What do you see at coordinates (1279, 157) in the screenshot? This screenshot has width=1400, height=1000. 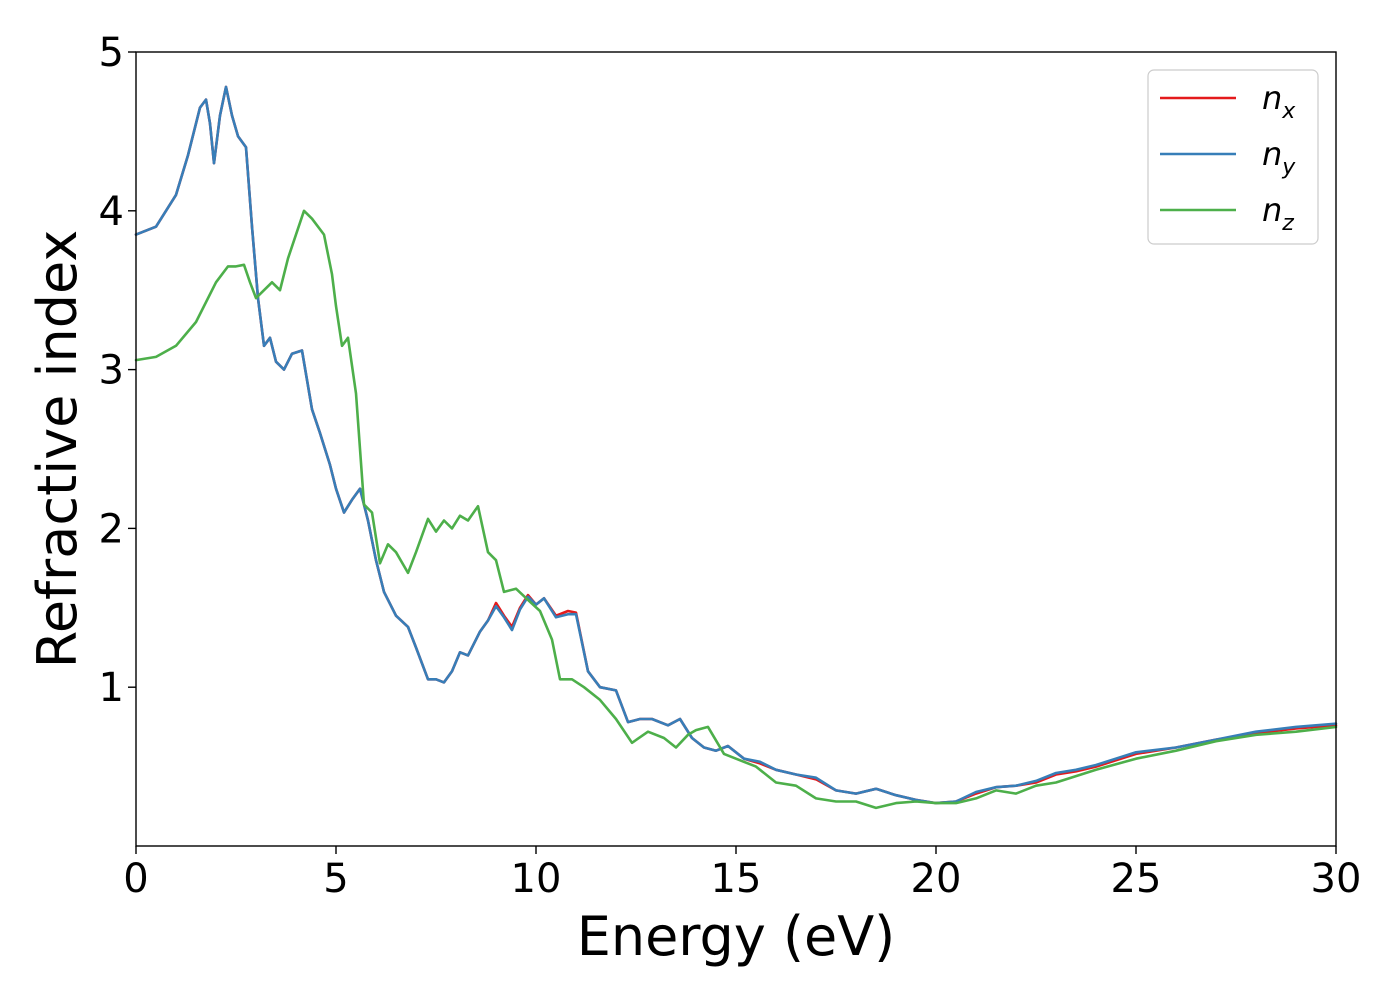 I see `legend-label-ny: ny` at bounding box center [1279, 157].